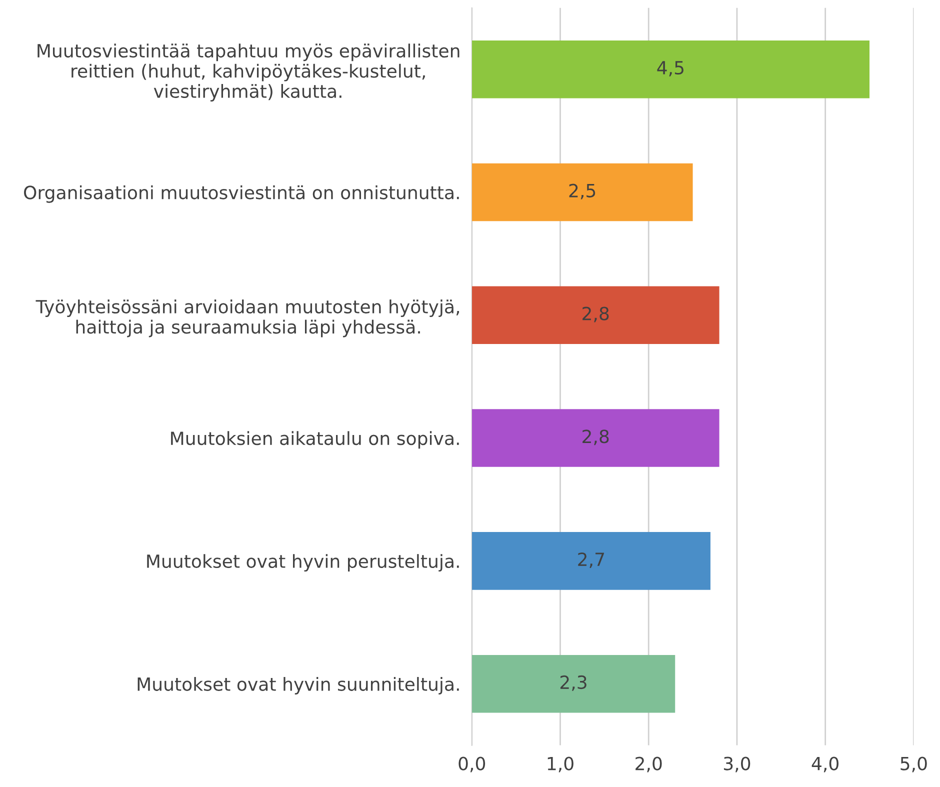 The image size is (940, 787). What do you see at coordinates (241, 194) in the screenshot?
I see `y-tick-label: Organisaationi muutosviestintä on onnistunutta.` at bounding box center [241, 194].